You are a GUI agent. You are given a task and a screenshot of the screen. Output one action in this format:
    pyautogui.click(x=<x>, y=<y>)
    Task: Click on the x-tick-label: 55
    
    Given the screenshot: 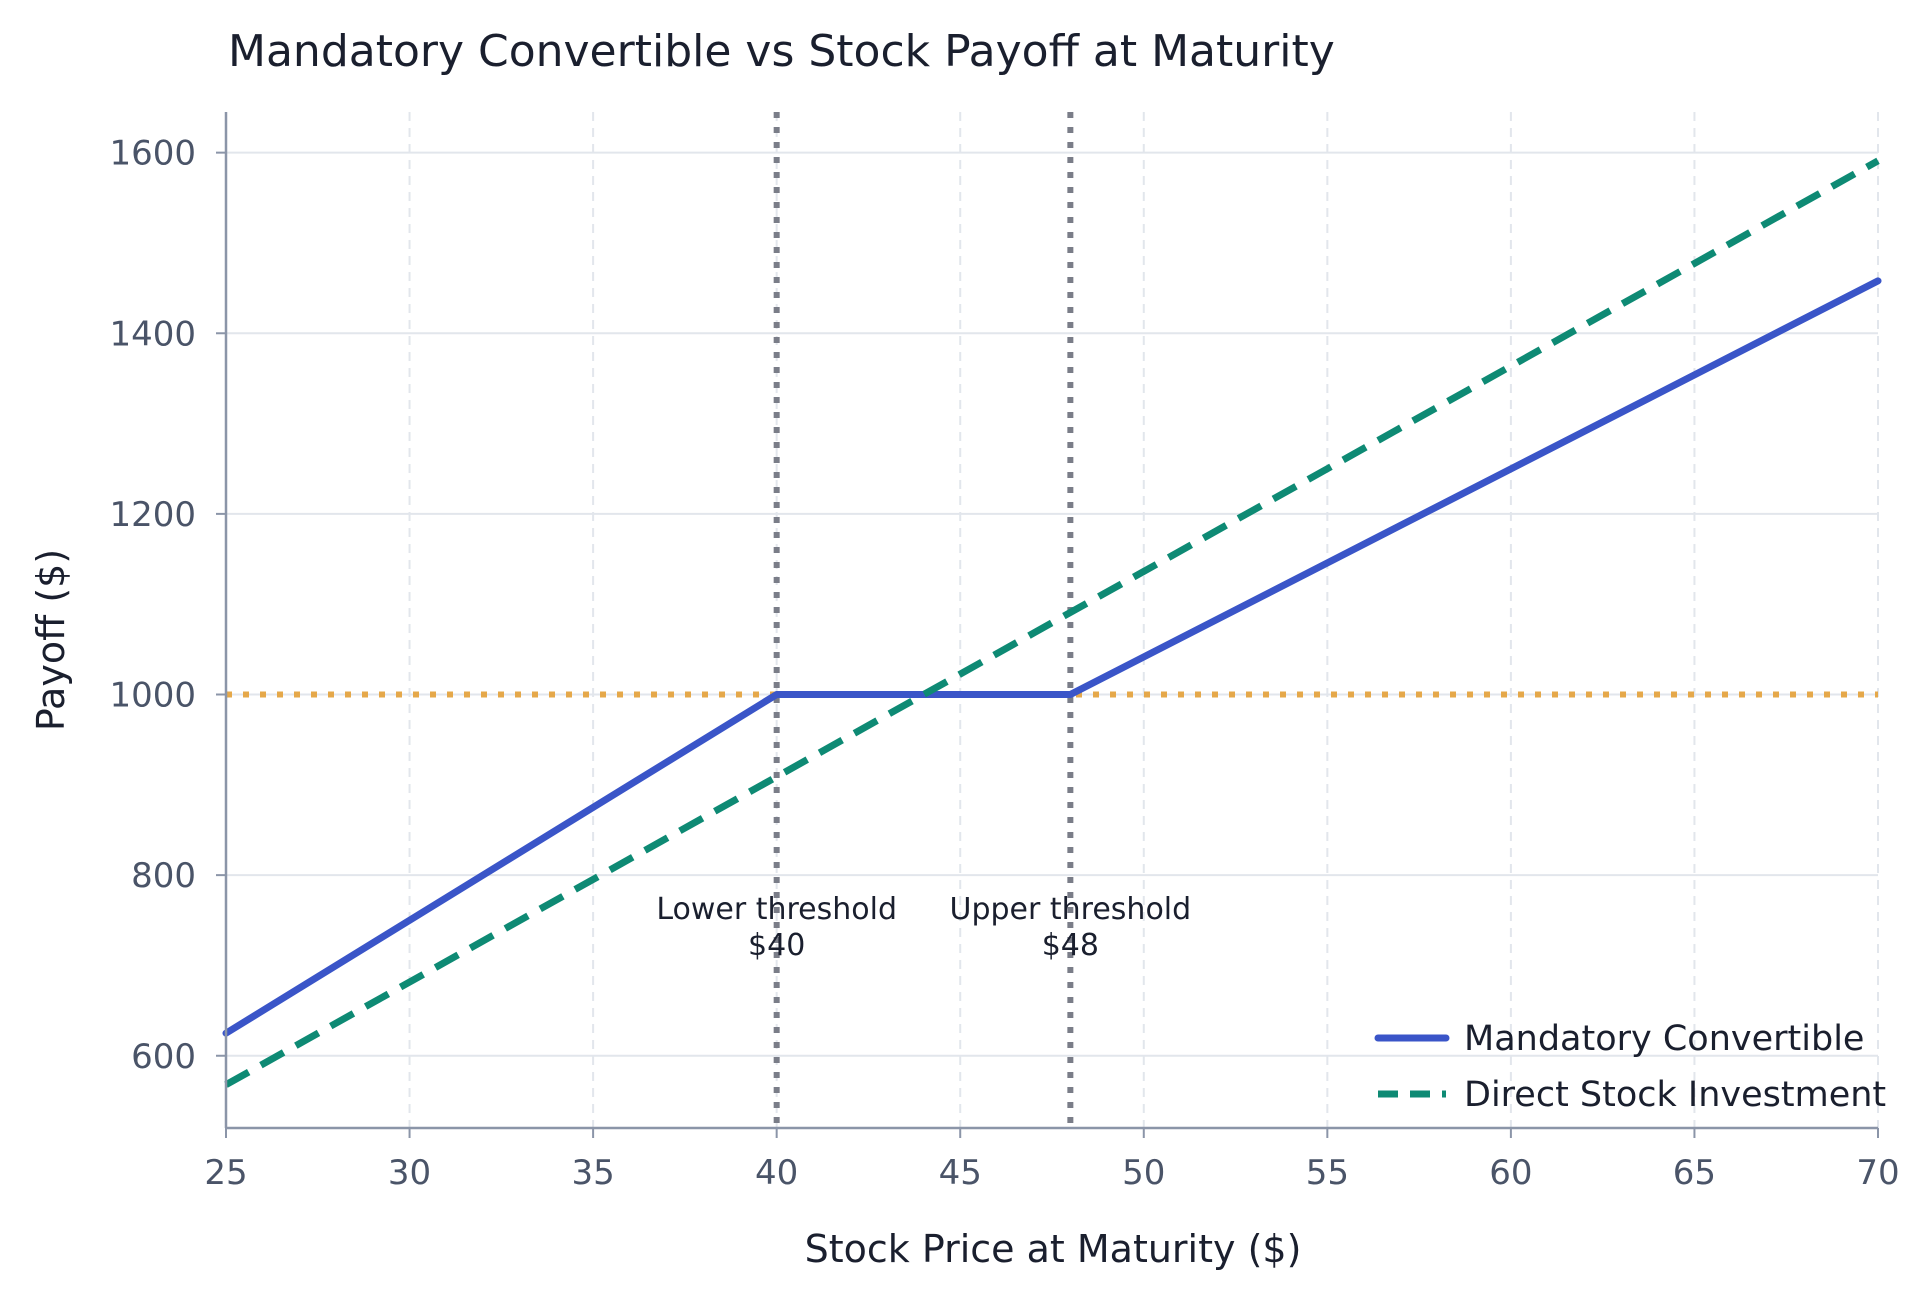 What is the action you would take?
    pyautogui.click(x=1327, y=1173)
    